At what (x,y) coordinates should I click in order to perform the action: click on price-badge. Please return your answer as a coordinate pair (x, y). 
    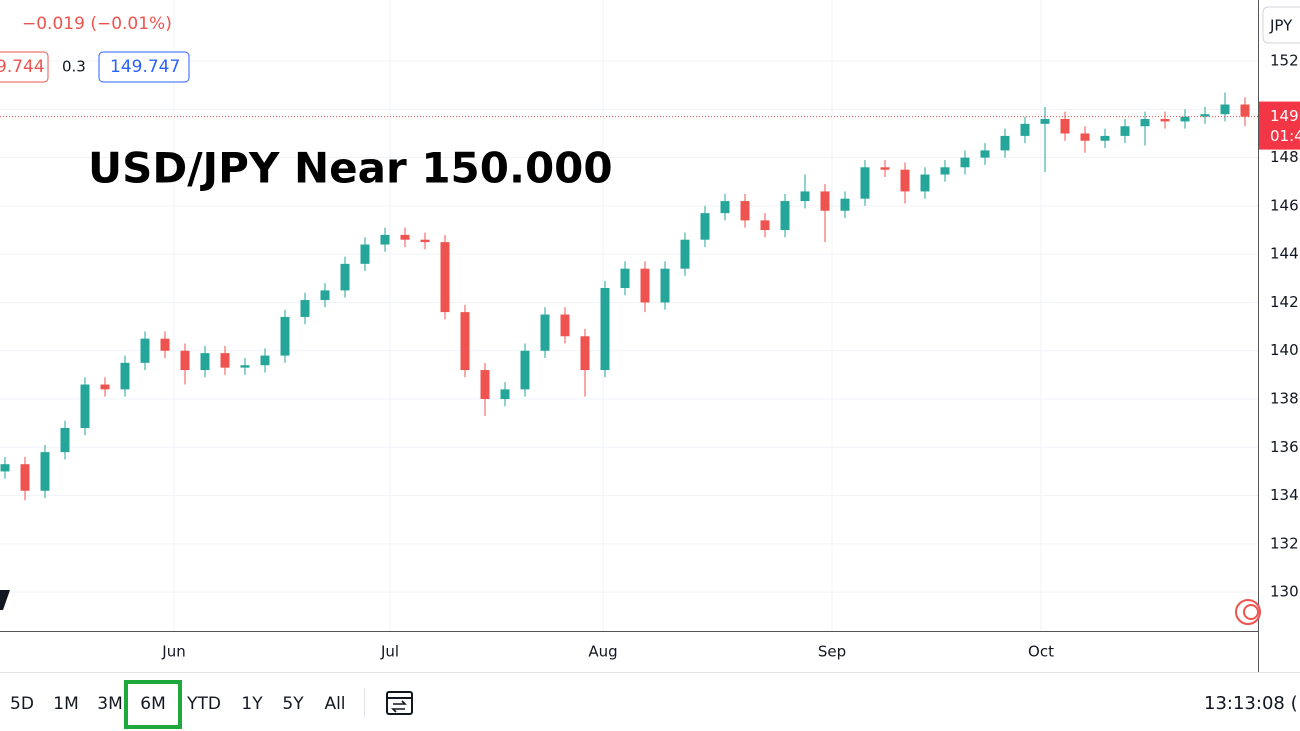
    Looking at the image, I should click on (1279, 125).